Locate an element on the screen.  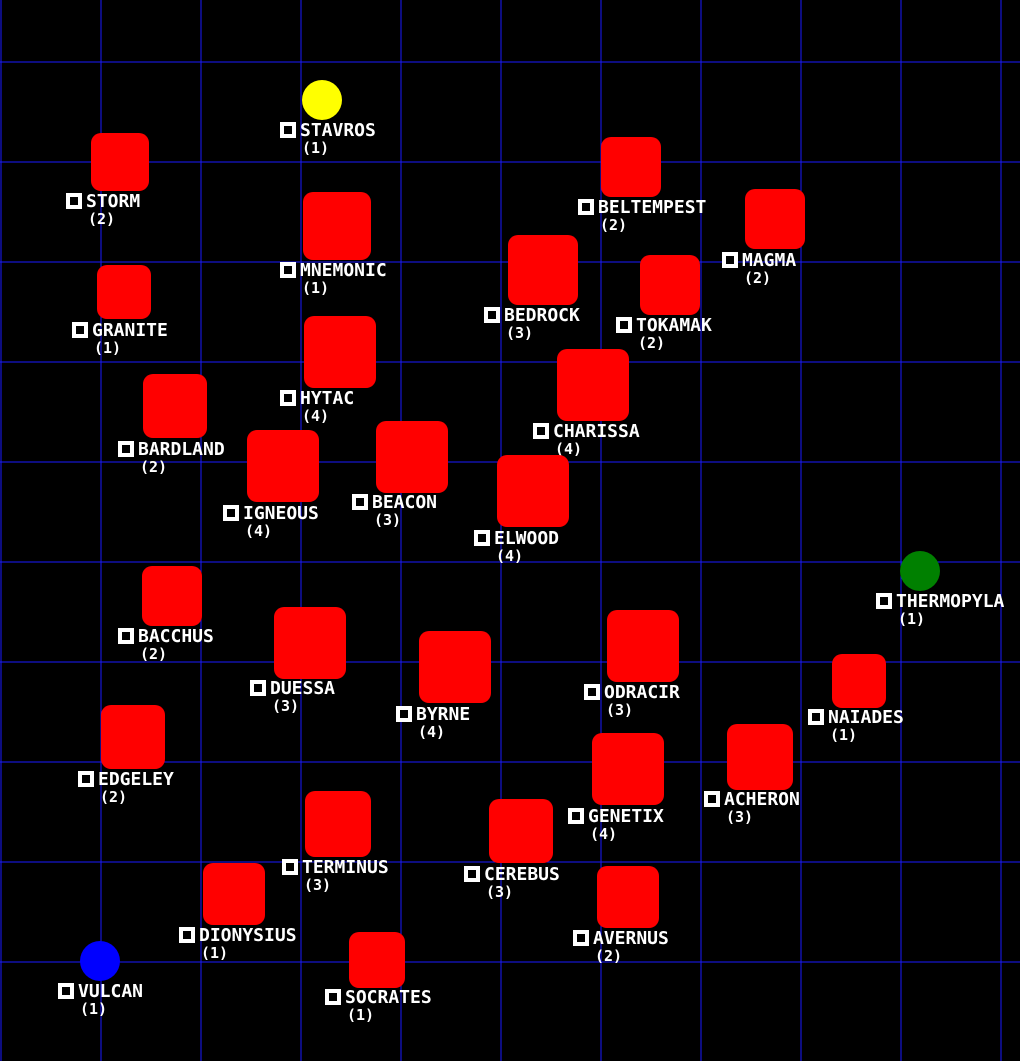
star-system: BEDROCK(3) is located at coordinates (532, 288).